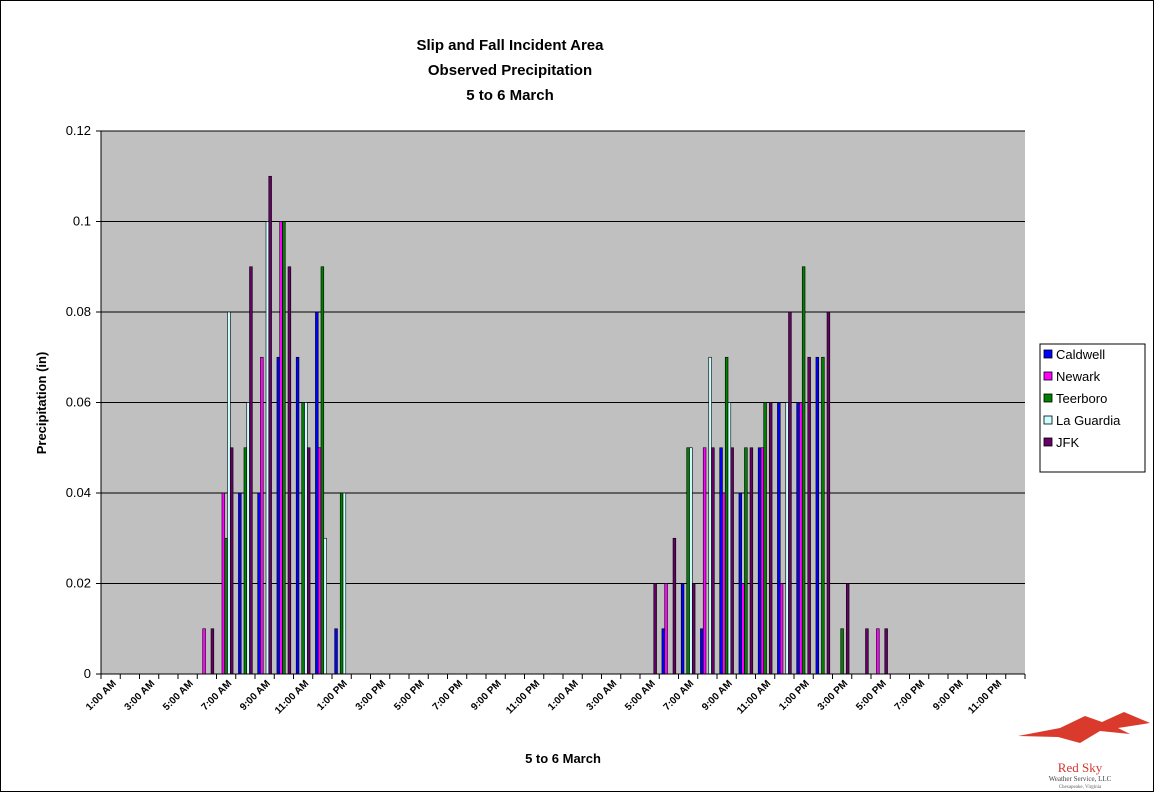 The width and height of the screenshot is (1154, 792). Describe the element at coordinates (1080, 767) in the screenshot. I see `logo-name: Red Sky` at that location.